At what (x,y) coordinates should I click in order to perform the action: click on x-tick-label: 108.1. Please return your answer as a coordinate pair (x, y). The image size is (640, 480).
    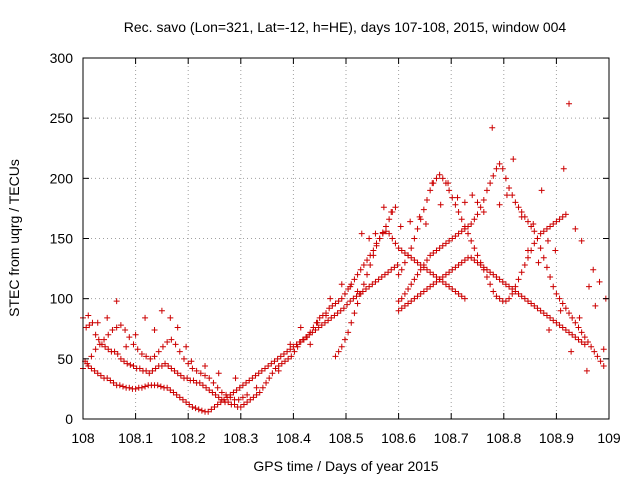
    Looking at the image, I should click on (135, 438).